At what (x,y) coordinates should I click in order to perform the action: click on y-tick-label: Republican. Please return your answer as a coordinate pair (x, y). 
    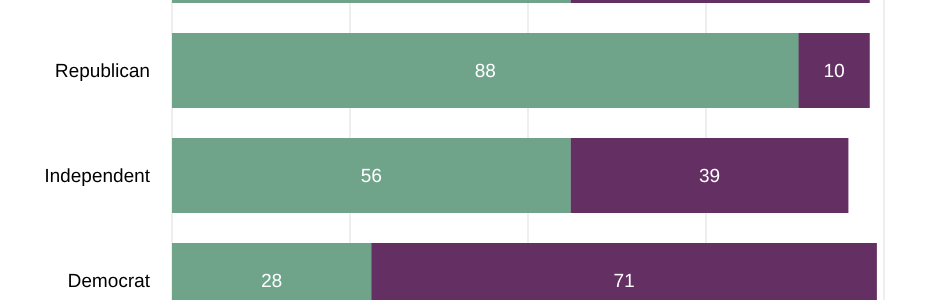
    Looking at the image, I should click on (102, 71).